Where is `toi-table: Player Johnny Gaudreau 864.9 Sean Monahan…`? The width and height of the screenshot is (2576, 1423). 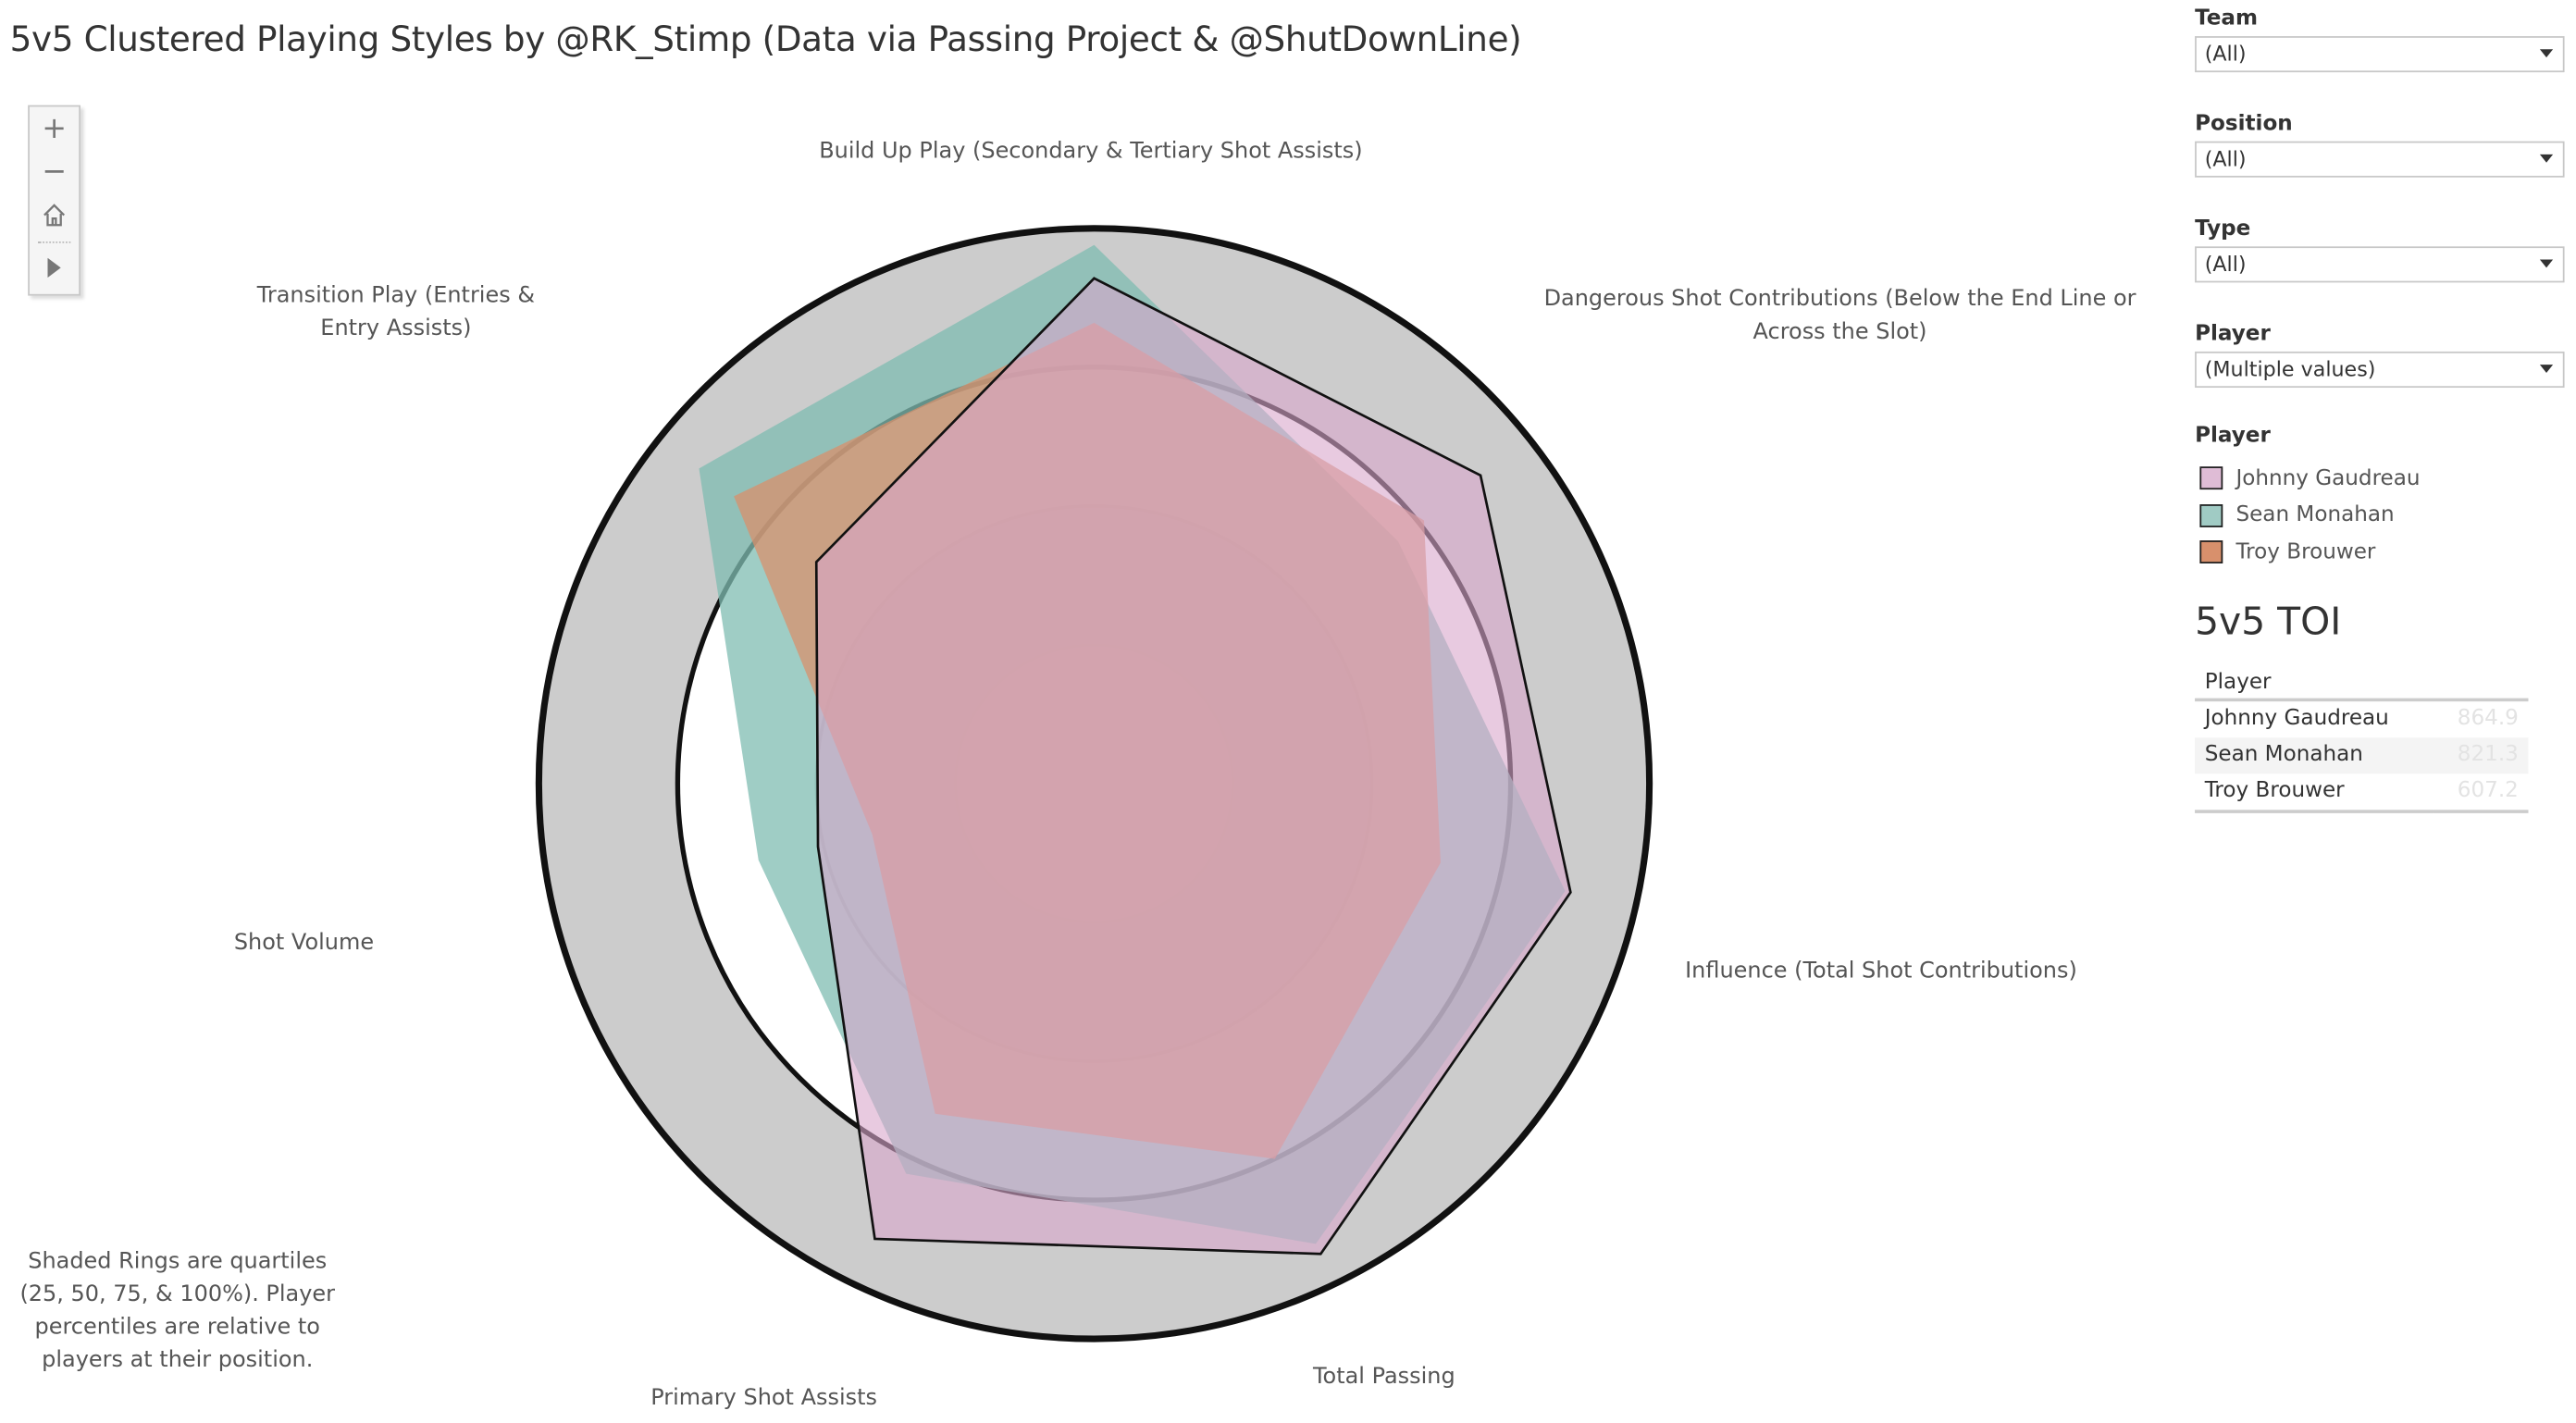
toi-table: Player Johnny Gaudreau 864.9 Sean Monahan… is located at coordinates (2362, 738).